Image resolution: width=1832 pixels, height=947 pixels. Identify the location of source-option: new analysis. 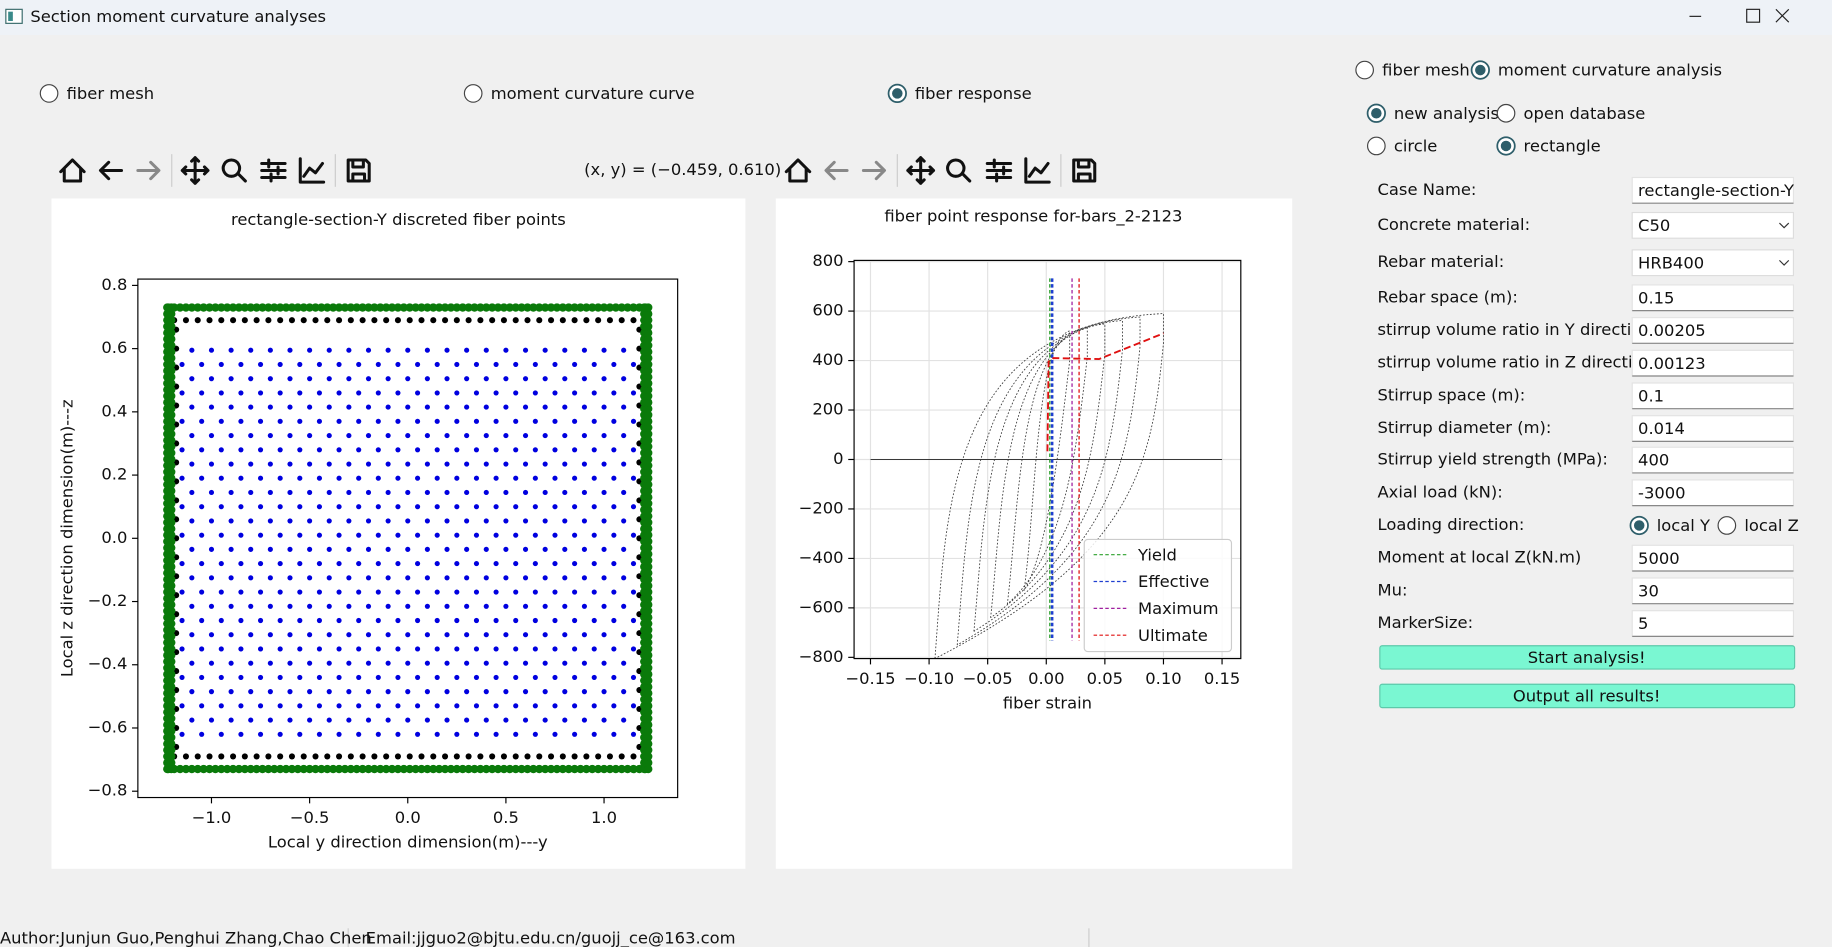
(1432, 113).